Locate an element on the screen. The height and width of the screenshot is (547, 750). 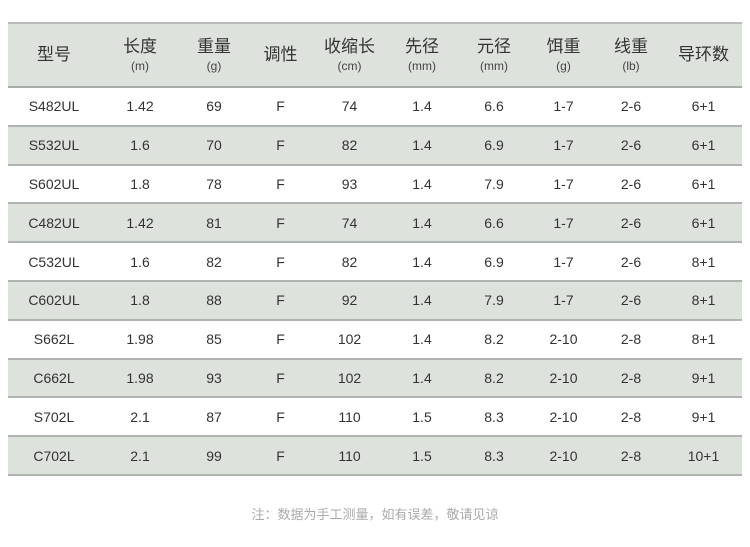
column-header: 元径 (mm) is located at coordinates (494, 55).